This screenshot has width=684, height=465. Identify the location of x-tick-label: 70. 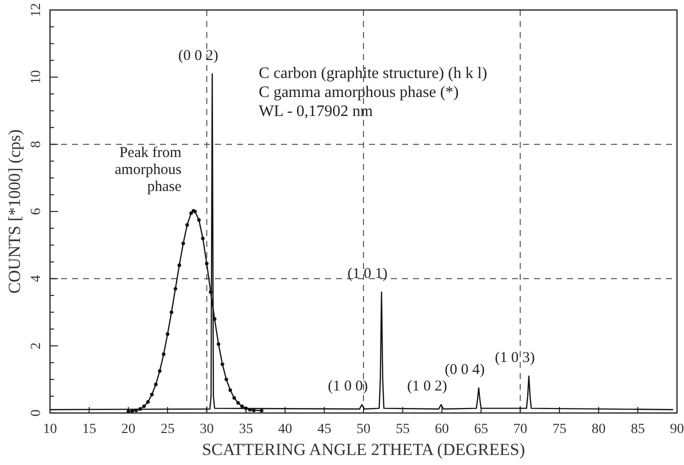
(520, 429).